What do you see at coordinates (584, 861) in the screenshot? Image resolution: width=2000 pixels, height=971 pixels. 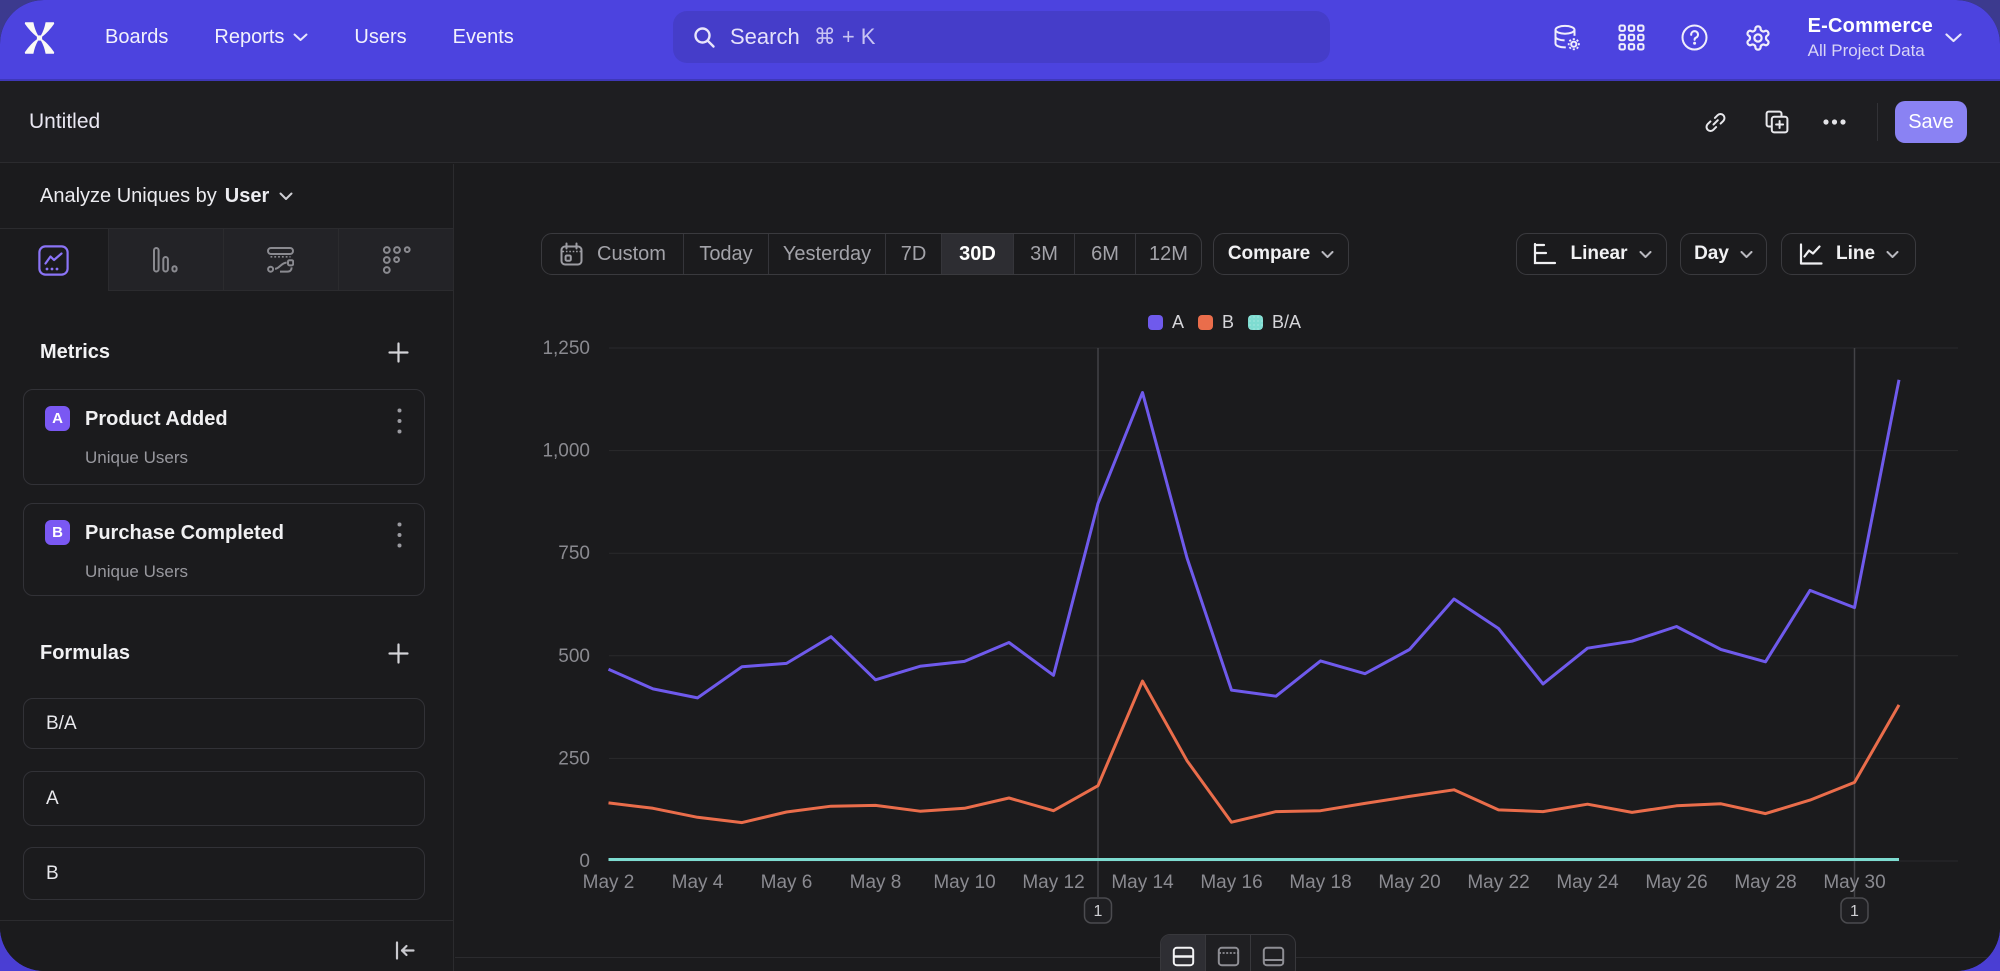 I see `svg-text: 0` at bounding box center [584, 861].